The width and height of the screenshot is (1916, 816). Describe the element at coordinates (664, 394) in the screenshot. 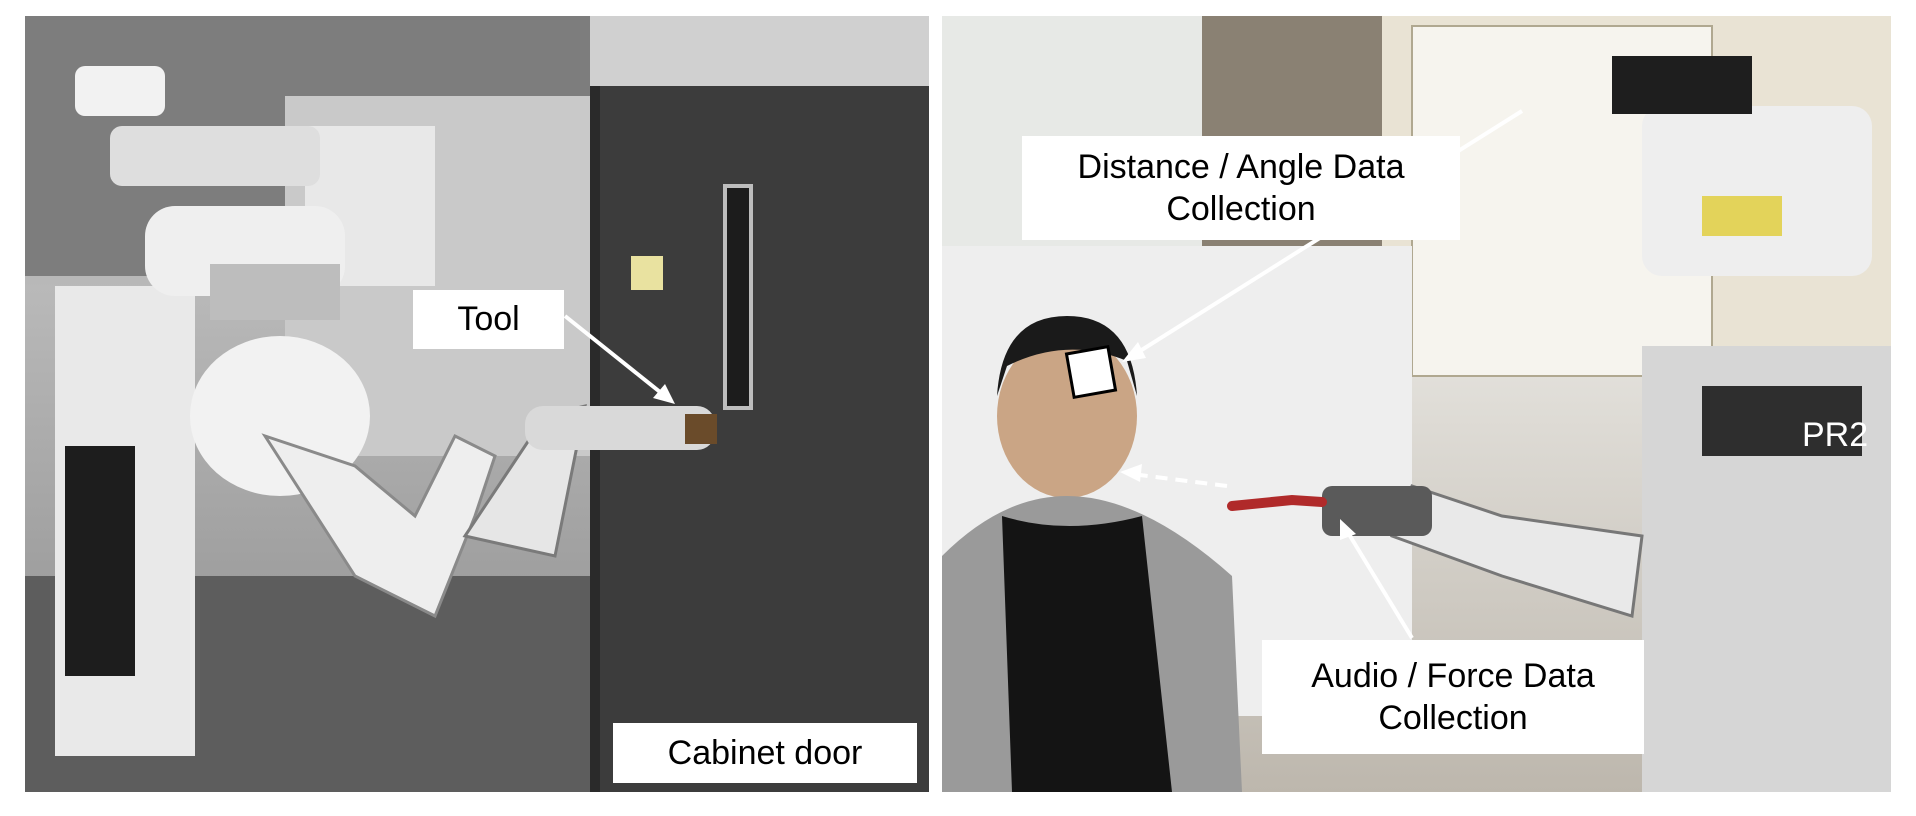

I see `tool-arrow-head` at that location.